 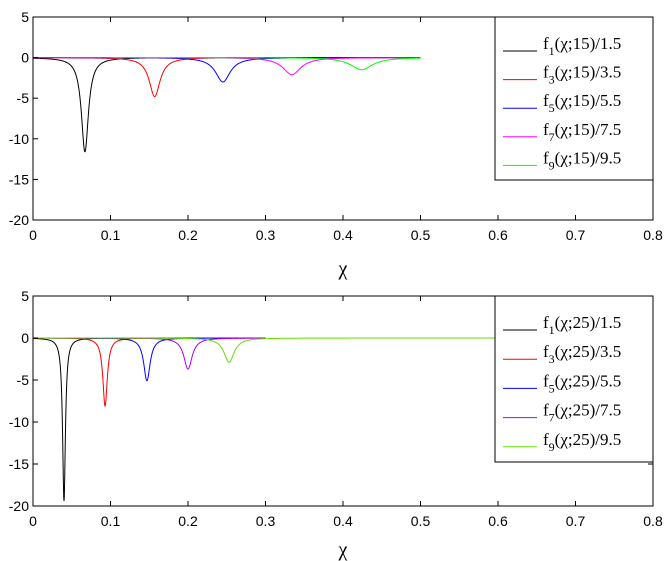 I want to click on legend-label-1: f1(χ;25)/1.5, so click(x=582, y=325).